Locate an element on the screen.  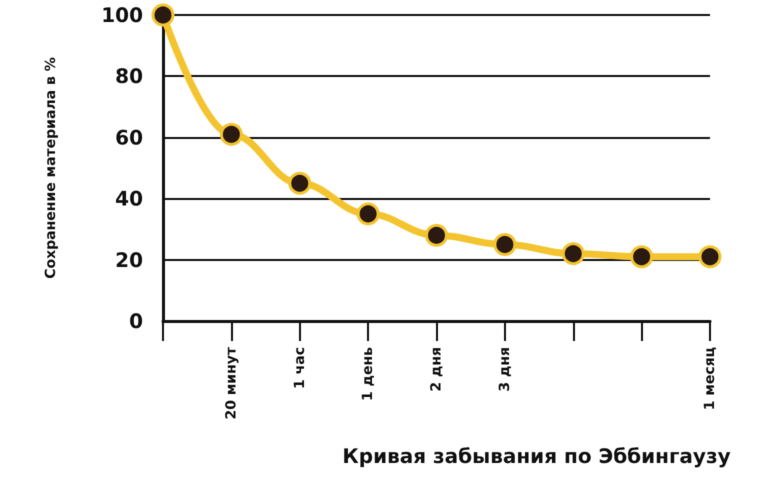
y-tick-label: 0 is located at coordinates (136, 321).